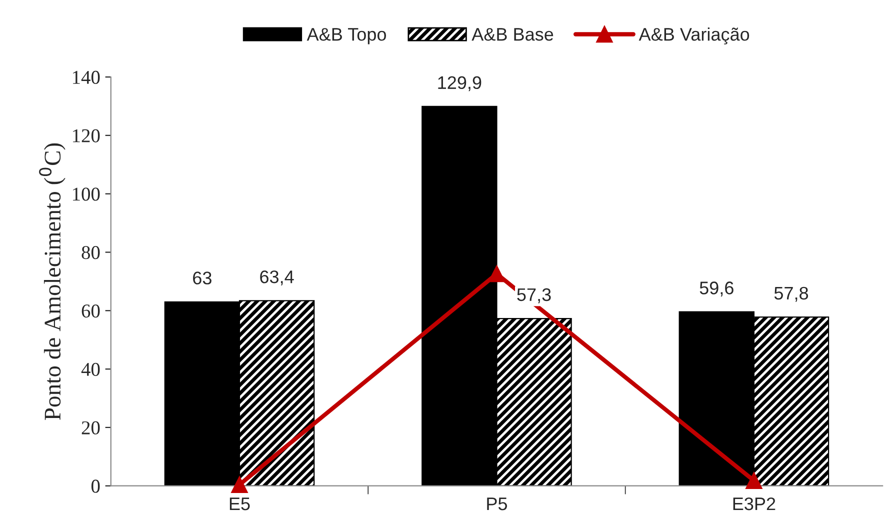  Describe the element at coordinates (91, 311) in the screenshot. I see `y-tick-label: 60` at that location.